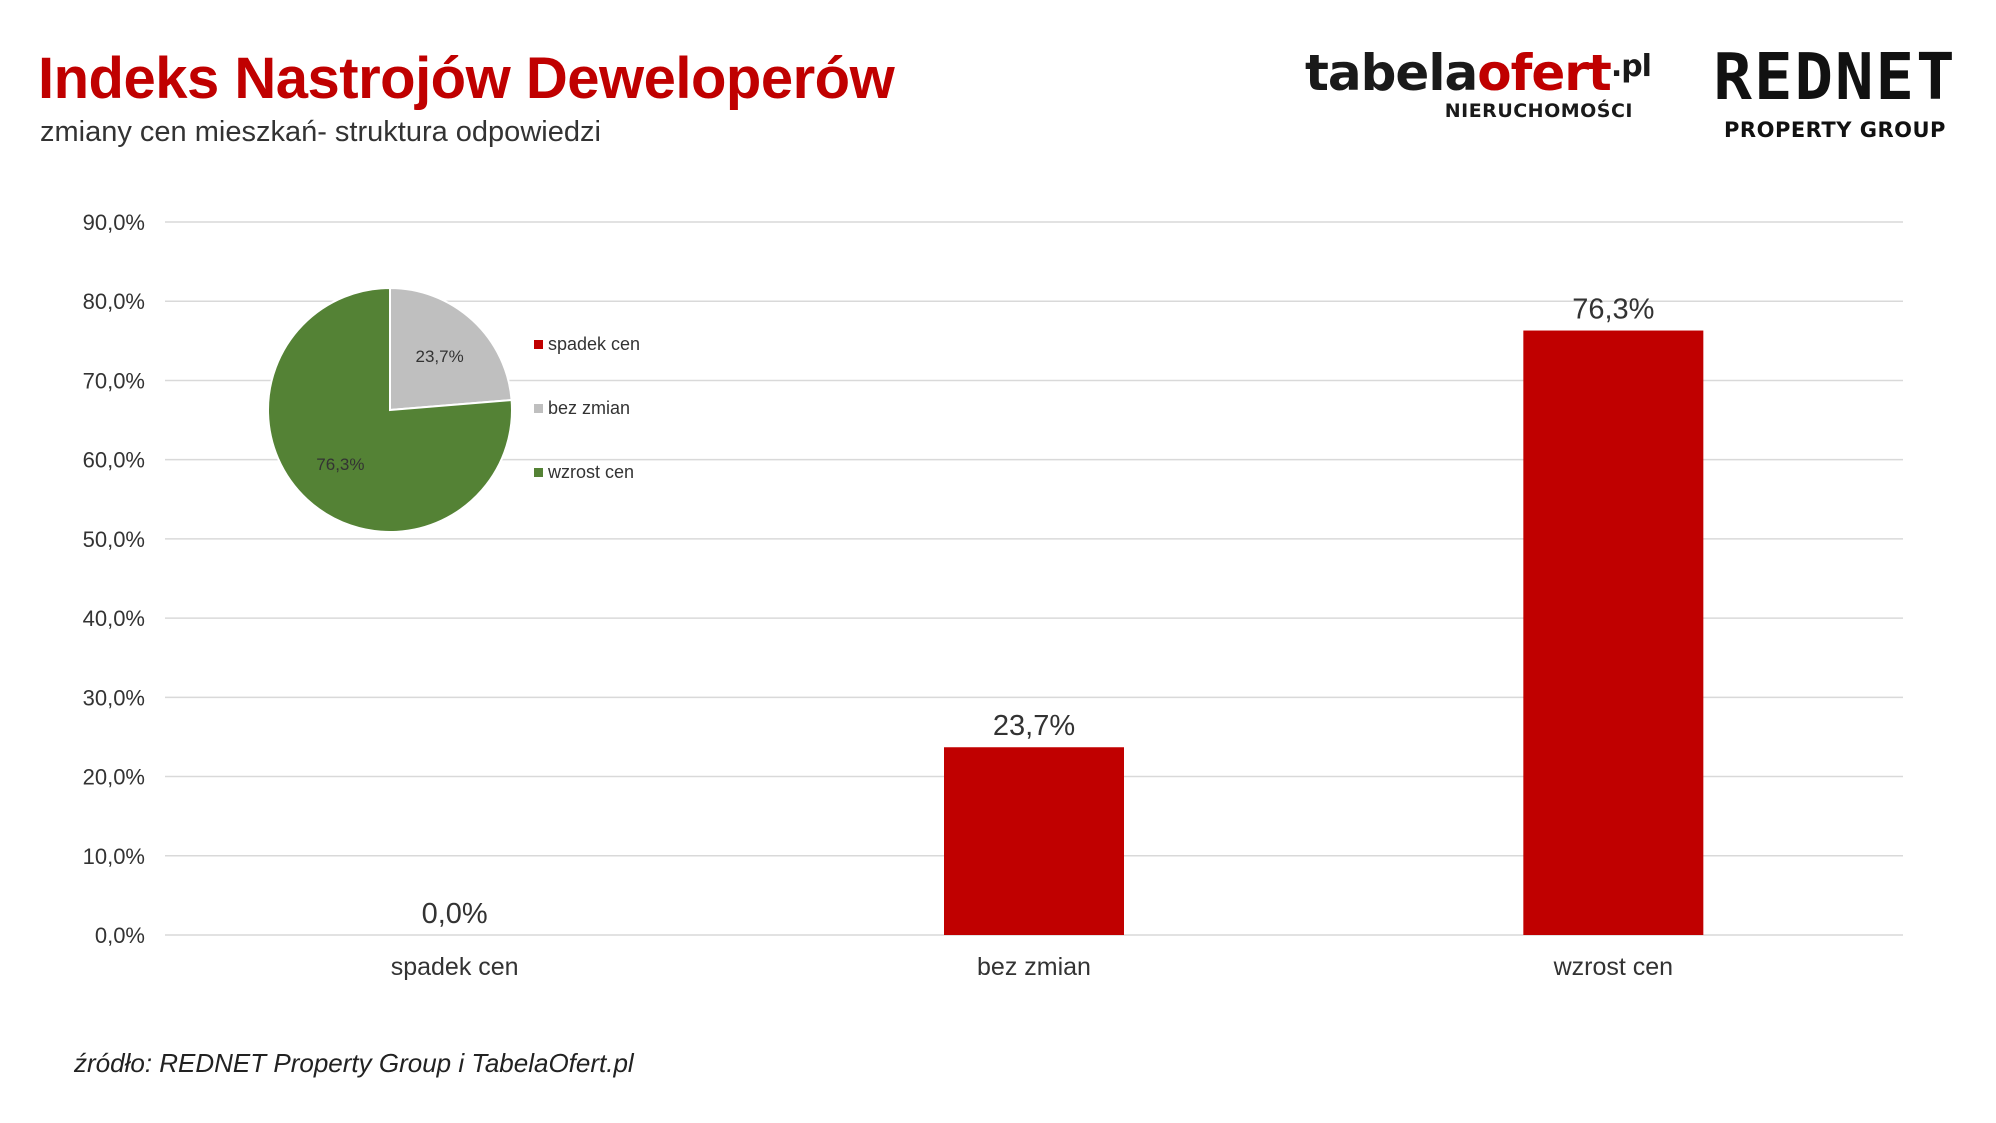  Describe the element at coordinates (114, 539) in the screenshot. I see `y-tick-label: 50,0%` at that location.